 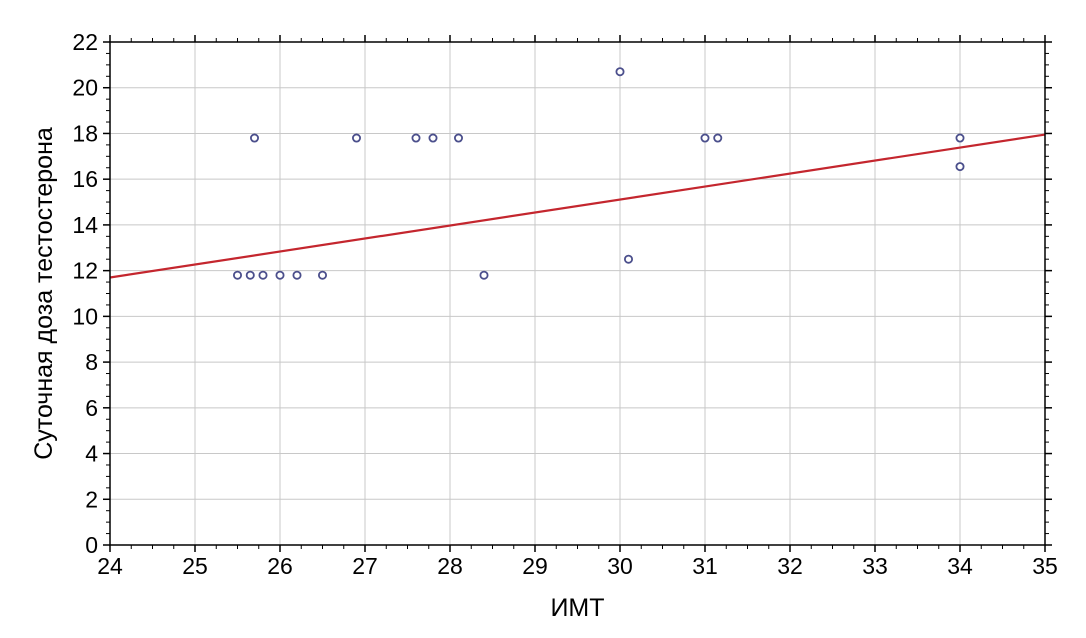 I want to click on y-tick-label: 10, so click(x=85, y=316).